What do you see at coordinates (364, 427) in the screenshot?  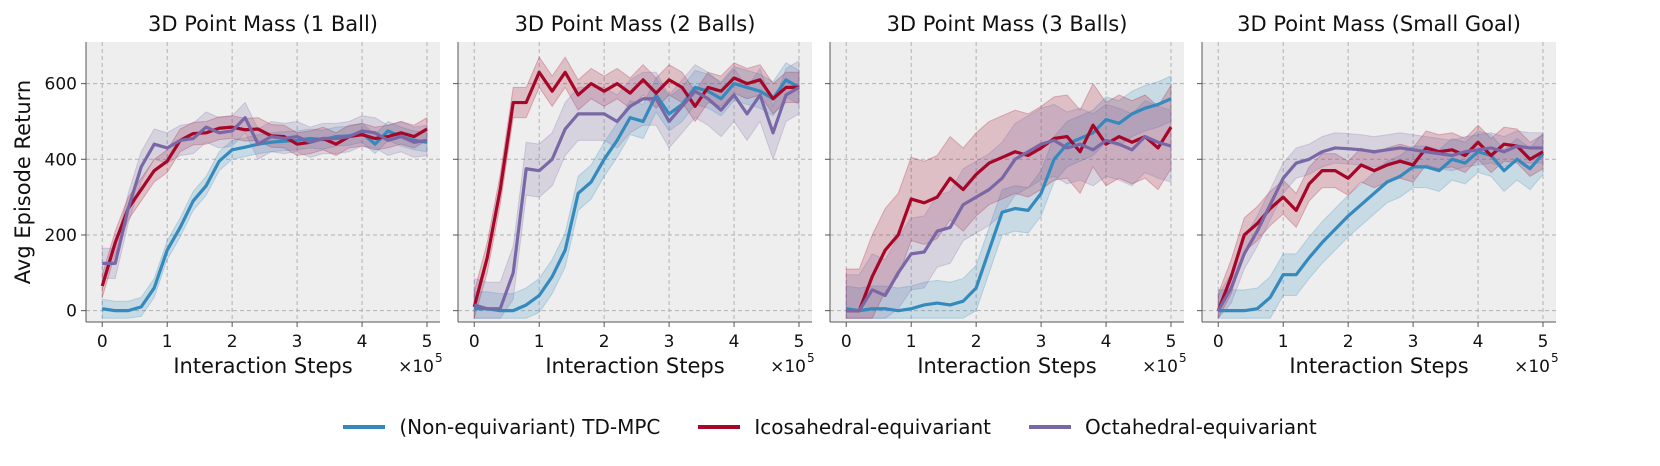 I see `legend-swatch-tdmpc` at bounding box center [364, 427].